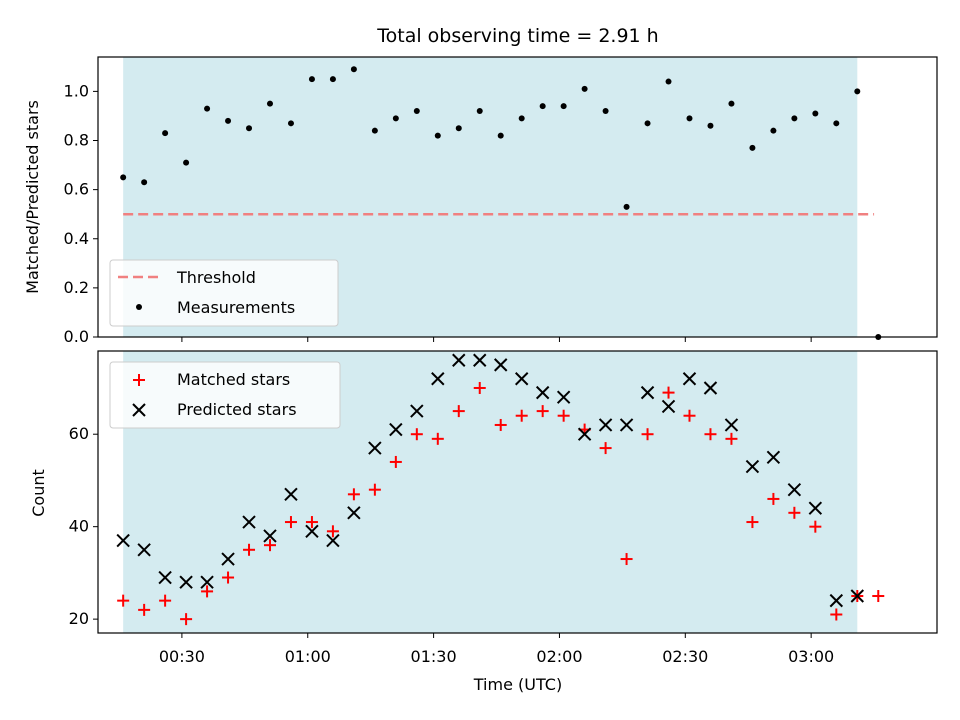 Image resolution: width=960 pixels, height=720 pixels. What do you see at coordinates (139, 307) in the screenshot?
I see `legend-measurements-swatch` at bounding box center [139, 307].